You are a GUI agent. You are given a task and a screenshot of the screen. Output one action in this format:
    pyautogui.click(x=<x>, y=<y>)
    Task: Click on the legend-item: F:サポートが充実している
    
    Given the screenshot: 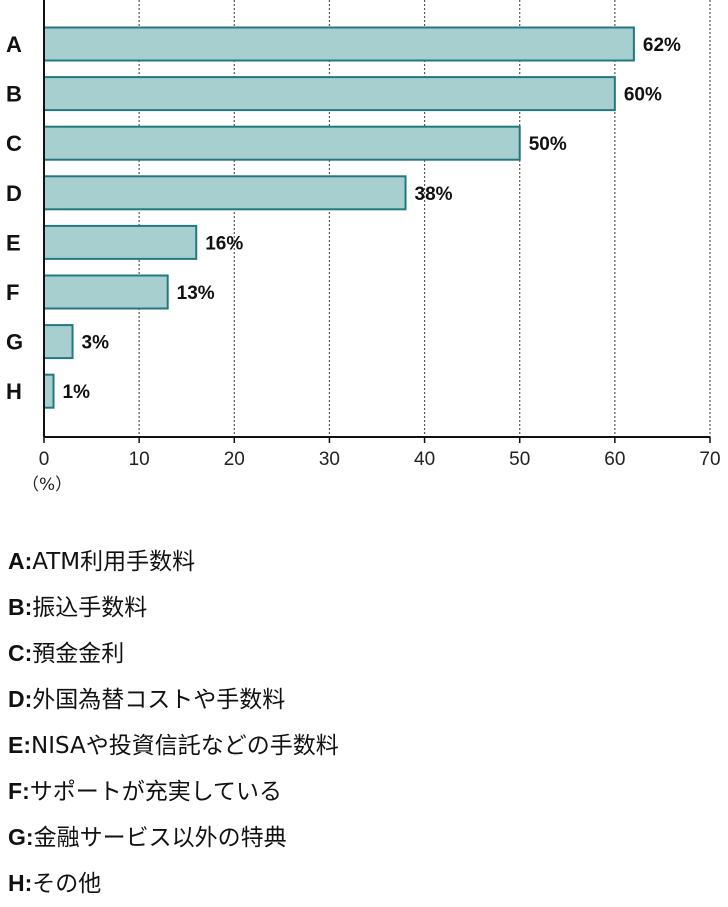 What is the action you would take?
    pyautogui.click(x=173, y=791)
    